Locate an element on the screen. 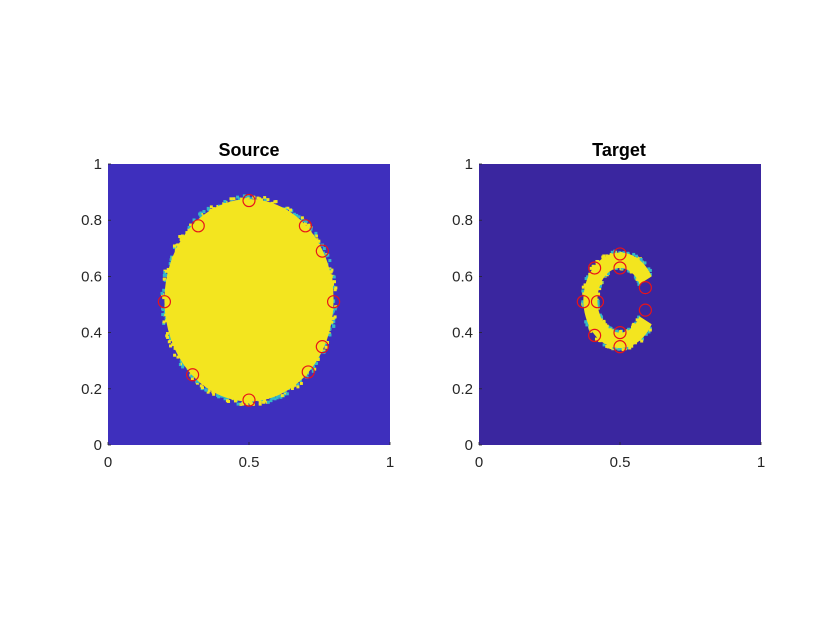 Image resolution: width=840 pixels, height=630 pixels. target-y-ticks: 0 0.2 0.4 0.6 0.8 1 is located at coordinates (467, 305).